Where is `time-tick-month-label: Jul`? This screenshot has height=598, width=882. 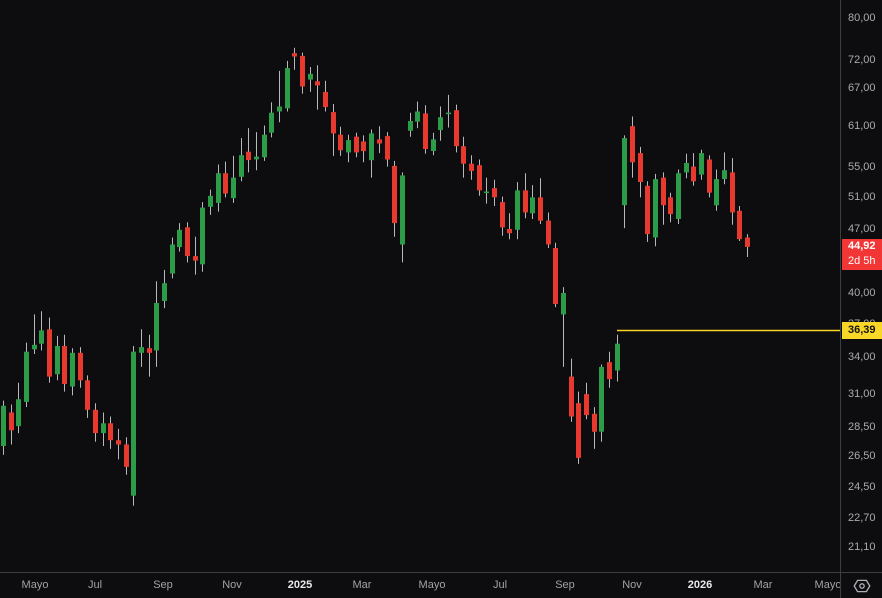 time-tick-month-label: Jul is located at coordinates (95, 585).